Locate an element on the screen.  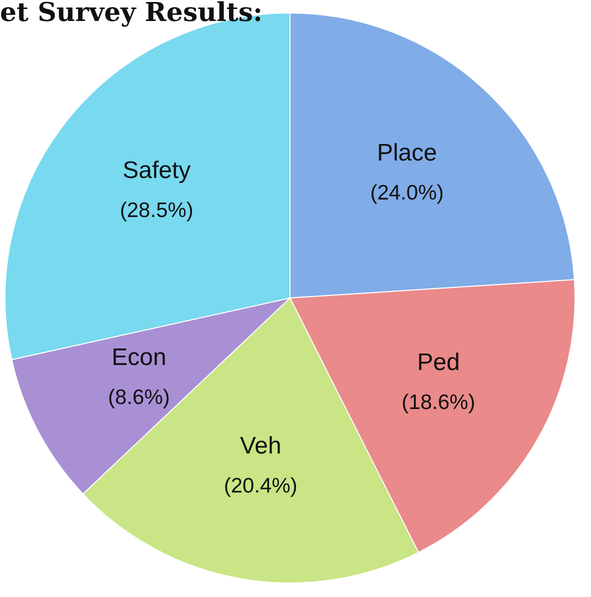
slice-label: Ped is located at coordinates (438, 362).